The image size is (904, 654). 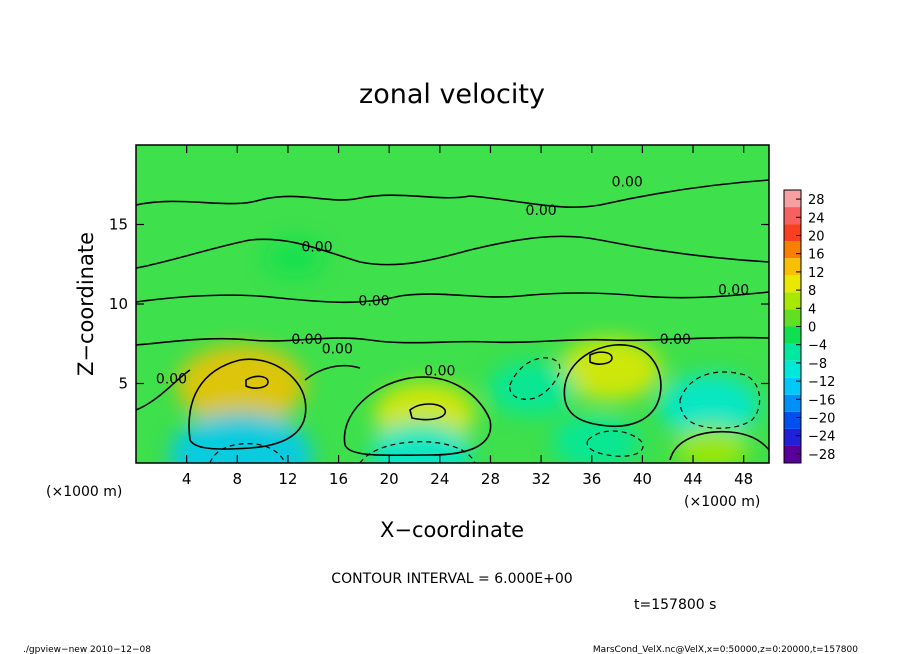 What do you see at coordinates (306, 340) in the screenshot?
I see `contour-label-5: 0.00` at bounding box center [306, 340].